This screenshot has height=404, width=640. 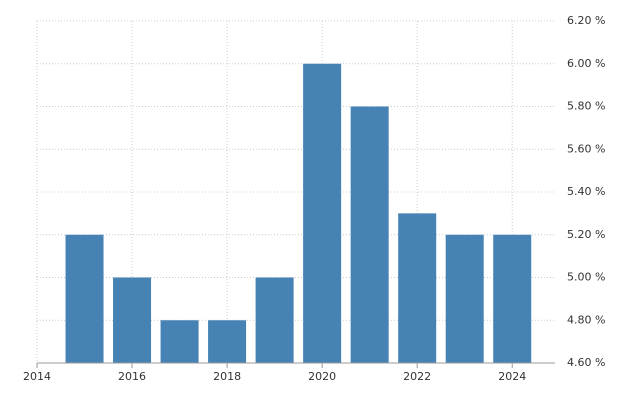 I want to click on y-tick-label: 4.80 %, so click(x=586, y=319).